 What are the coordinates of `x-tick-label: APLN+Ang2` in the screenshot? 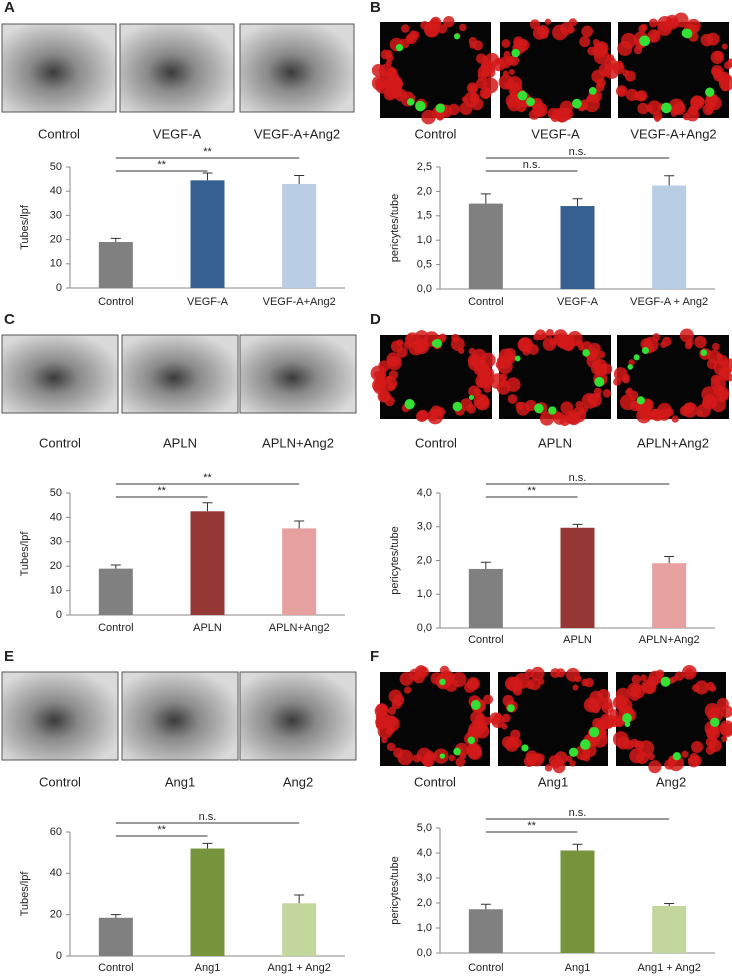 It's located at (299, 628).